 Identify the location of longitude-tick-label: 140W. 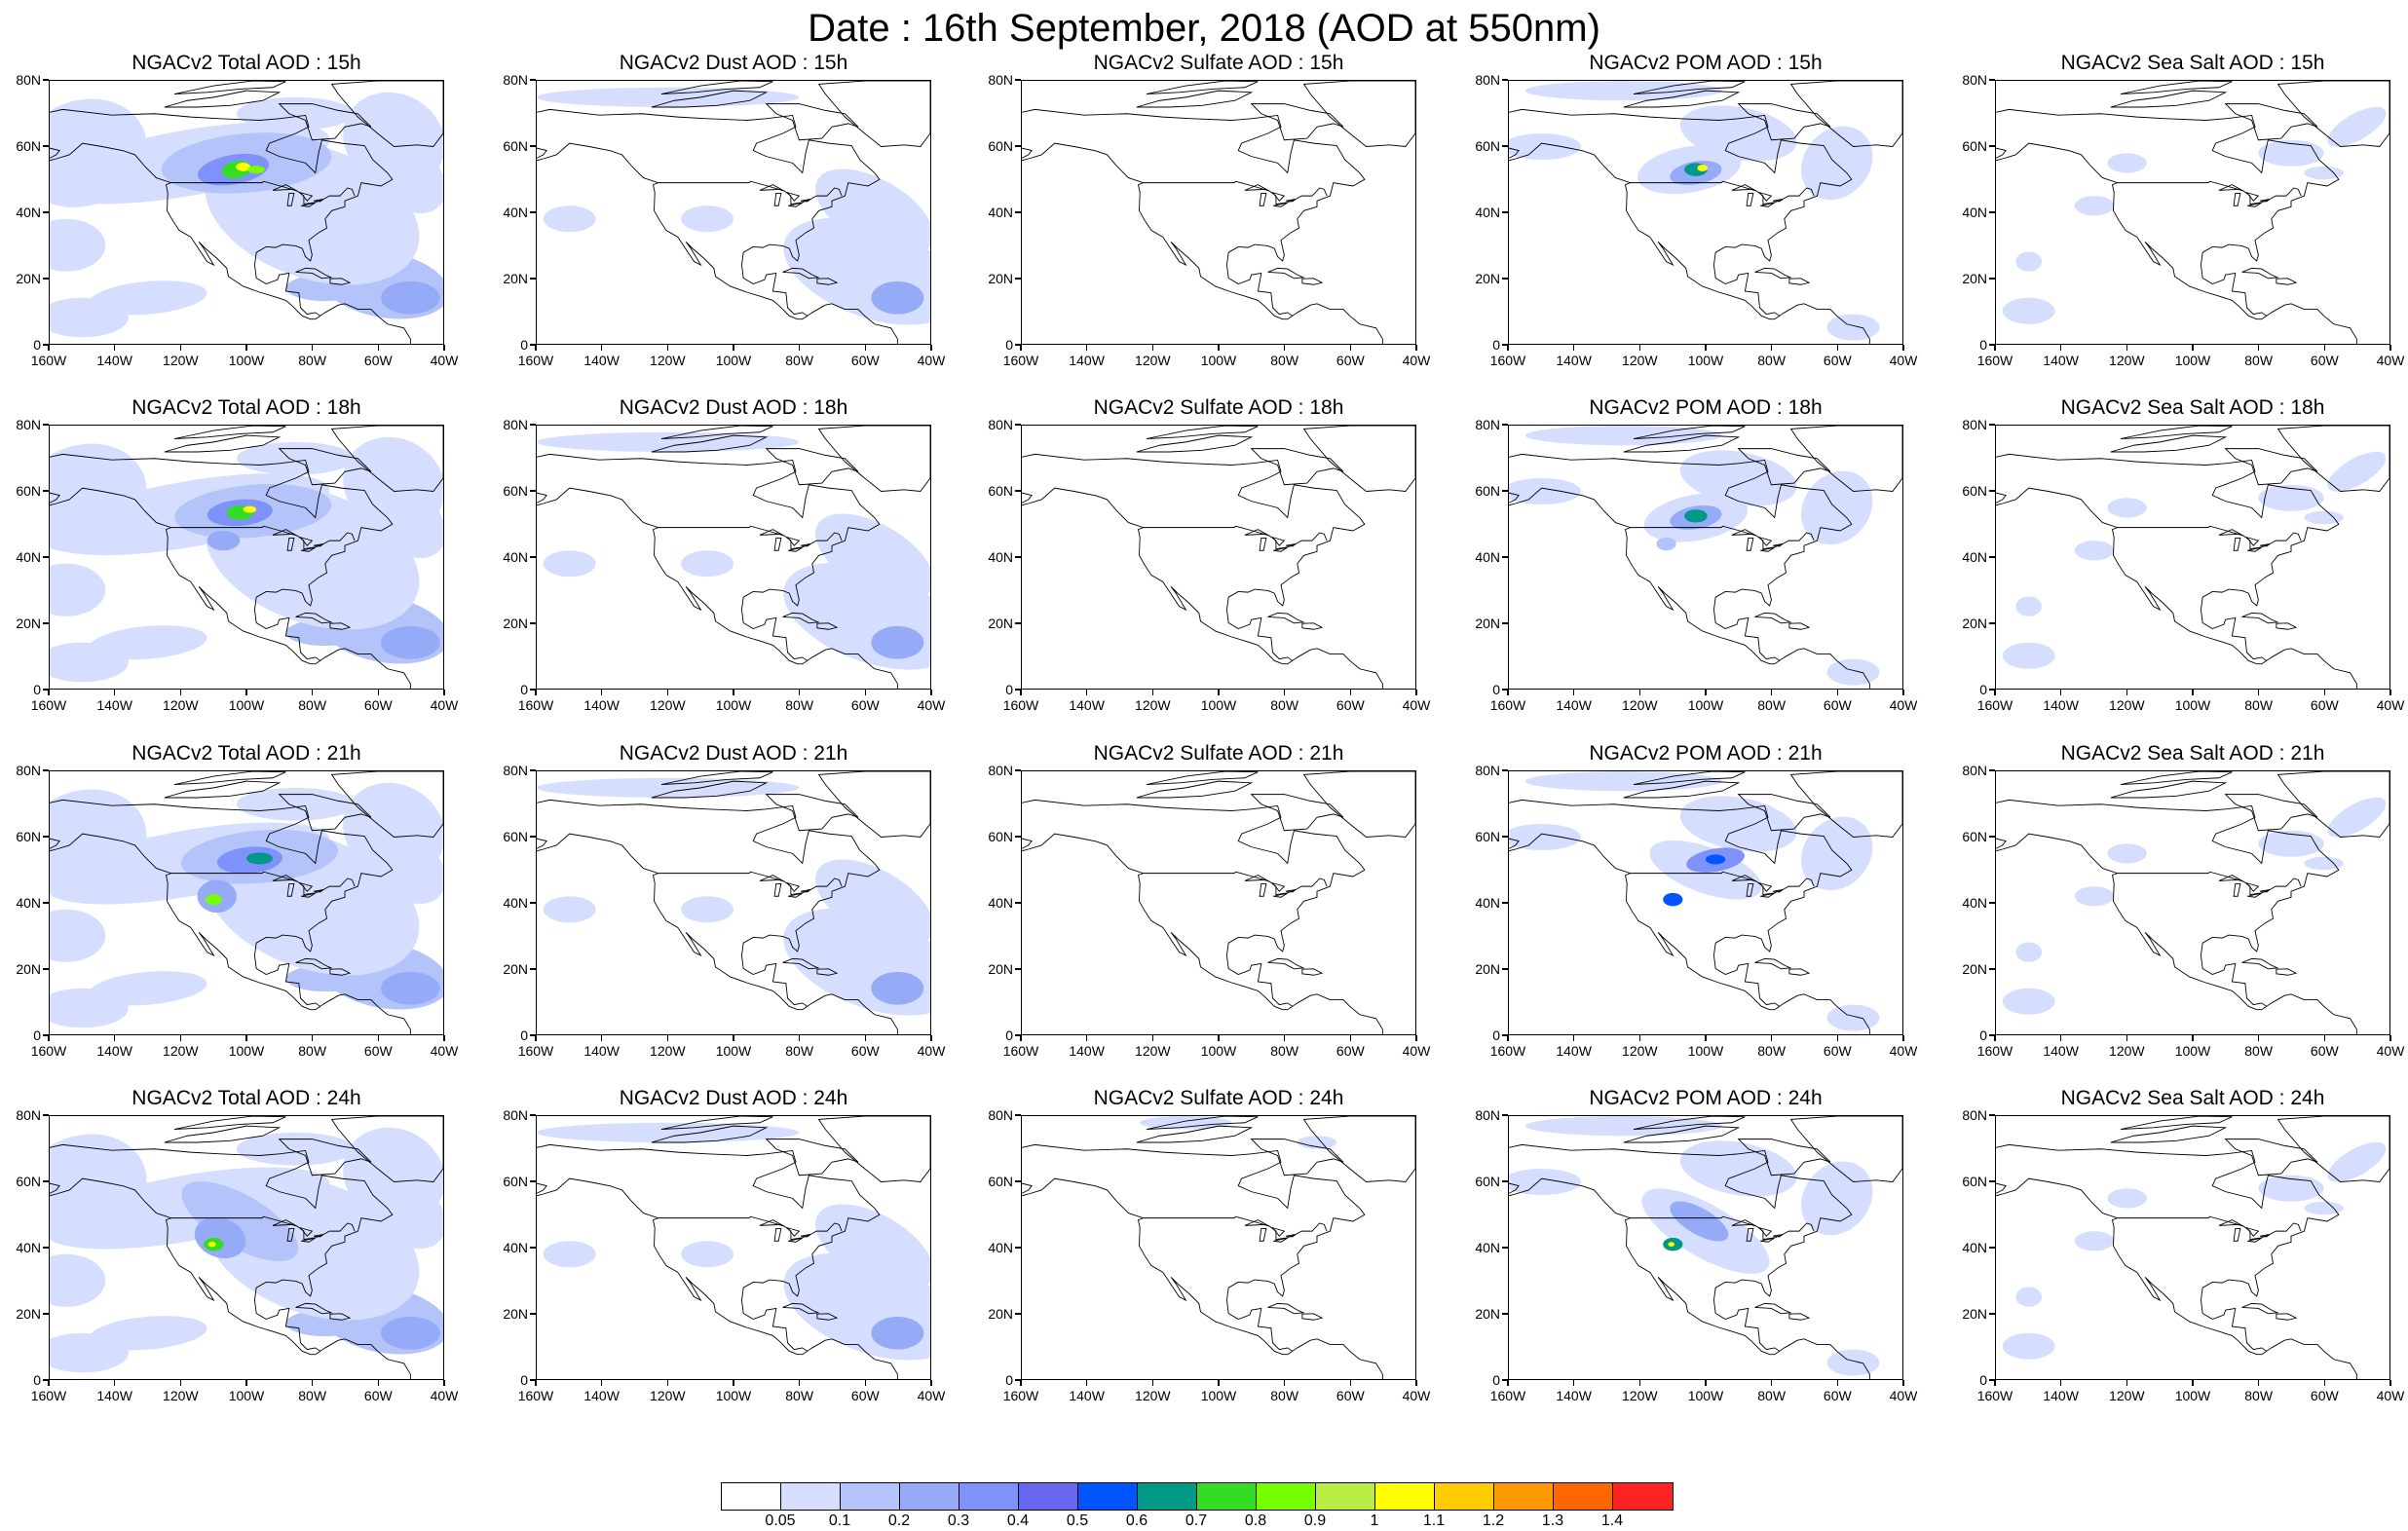
(114, 1395).